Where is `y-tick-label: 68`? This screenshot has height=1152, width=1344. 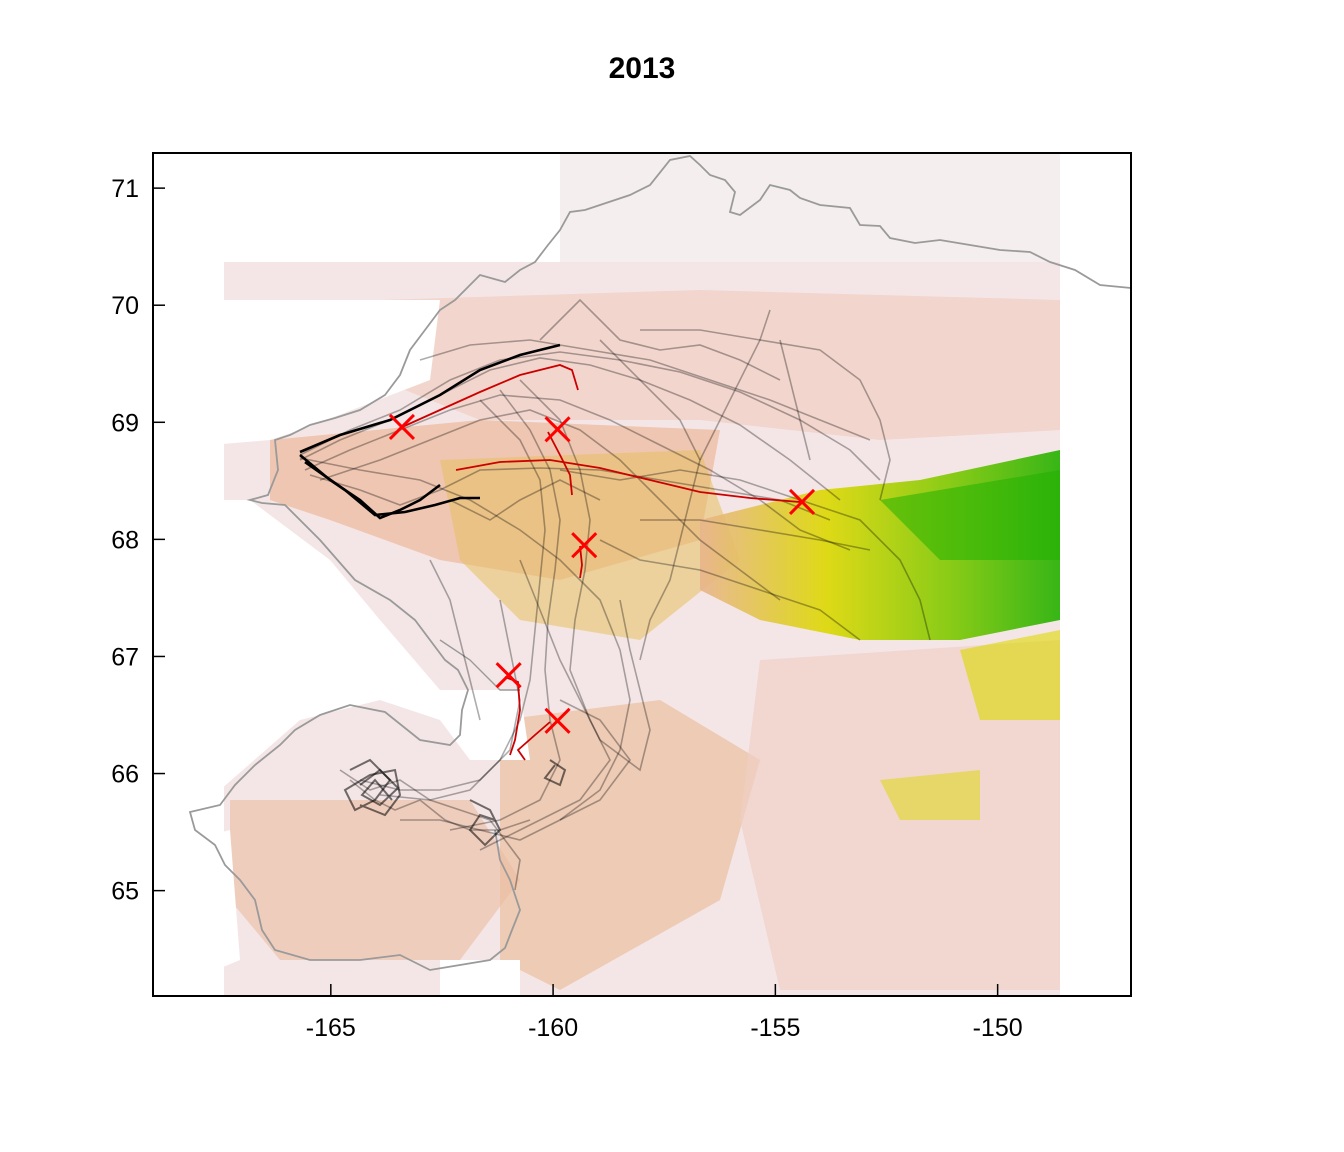
y-tick-label: 68 is located at coordinates (125, 540).